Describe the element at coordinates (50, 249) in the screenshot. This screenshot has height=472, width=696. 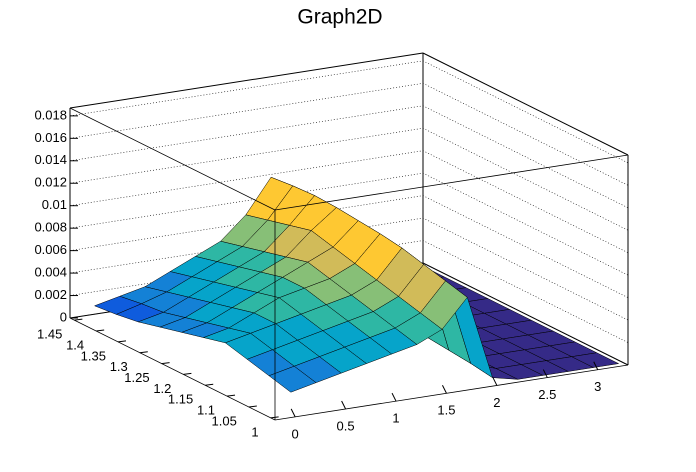
I see `z-tick-label: 0.006` at that location.